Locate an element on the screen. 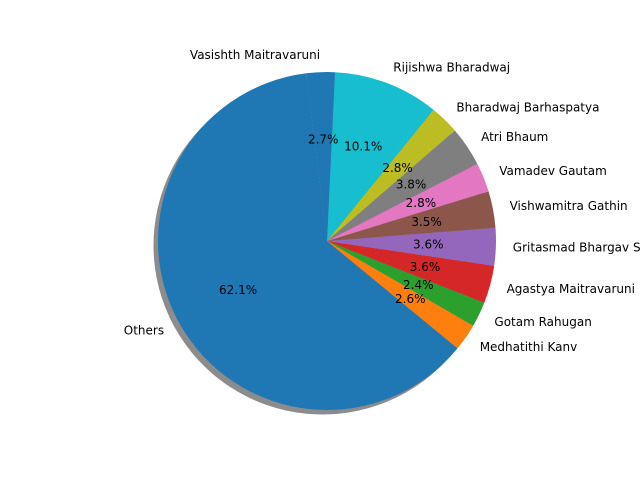 Image resolution: width=640 pixels, height=480 pixels. slice-percent-gritasmad-bhargav-shaunak: 3.6% is located at coordinates (428, 245).